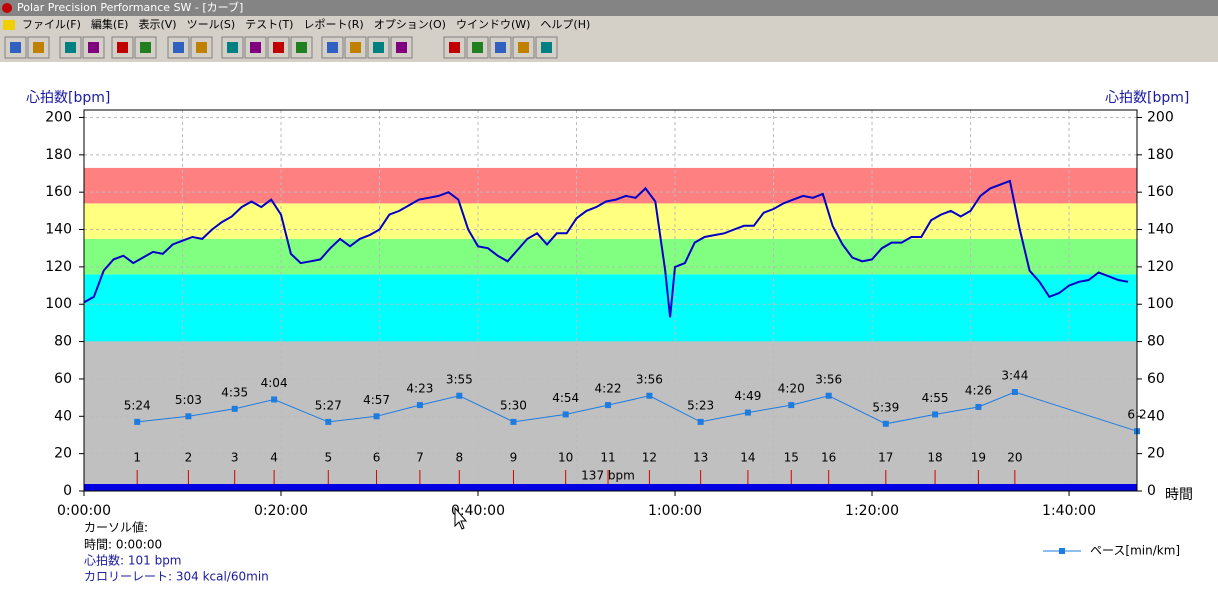 Image resolution: width=1218 pixels, height=597 pixels. I want to click on y2-tick-label: 120, so click(1160, 267).